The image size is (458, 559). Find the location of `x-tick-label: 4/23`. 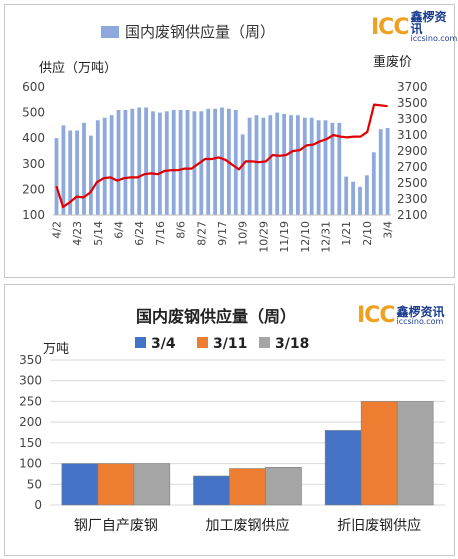

x-tick-label: 4/23 is located at coordinates (77, 233).